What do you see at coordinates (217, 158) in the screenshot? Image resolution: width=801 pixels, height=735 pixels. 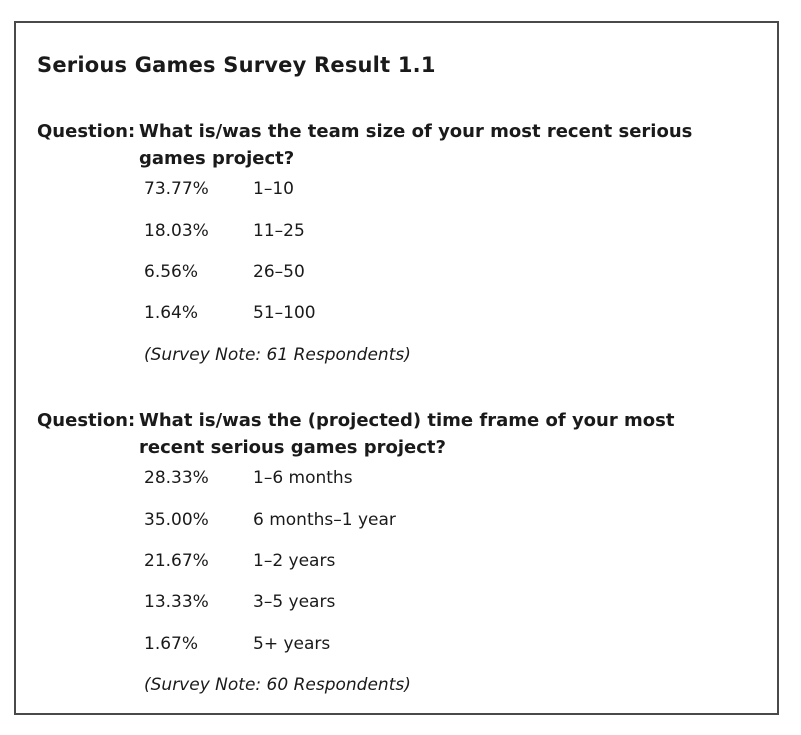 I see `question-1-text-line2: games project?` at bounding box center [217, 158].